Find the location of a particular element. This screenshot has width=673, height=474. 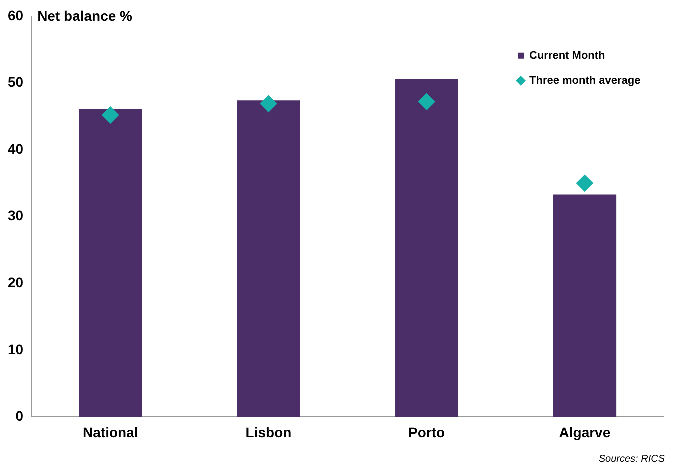

y-axis-title: Net balance % is located at coordinates (86, 16).